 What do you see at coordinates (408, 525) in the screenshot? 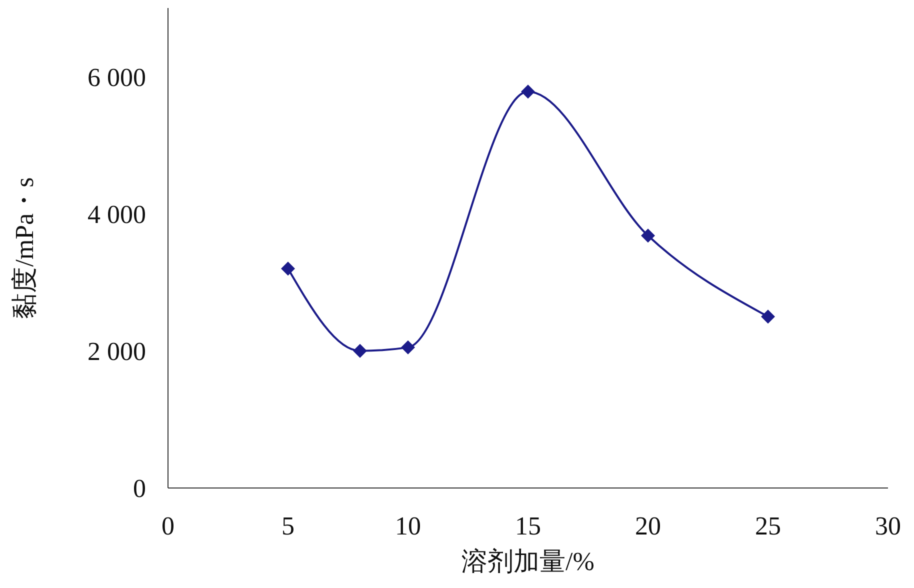
I see `x-tick-label: 10` at bounding box center [408, 525].